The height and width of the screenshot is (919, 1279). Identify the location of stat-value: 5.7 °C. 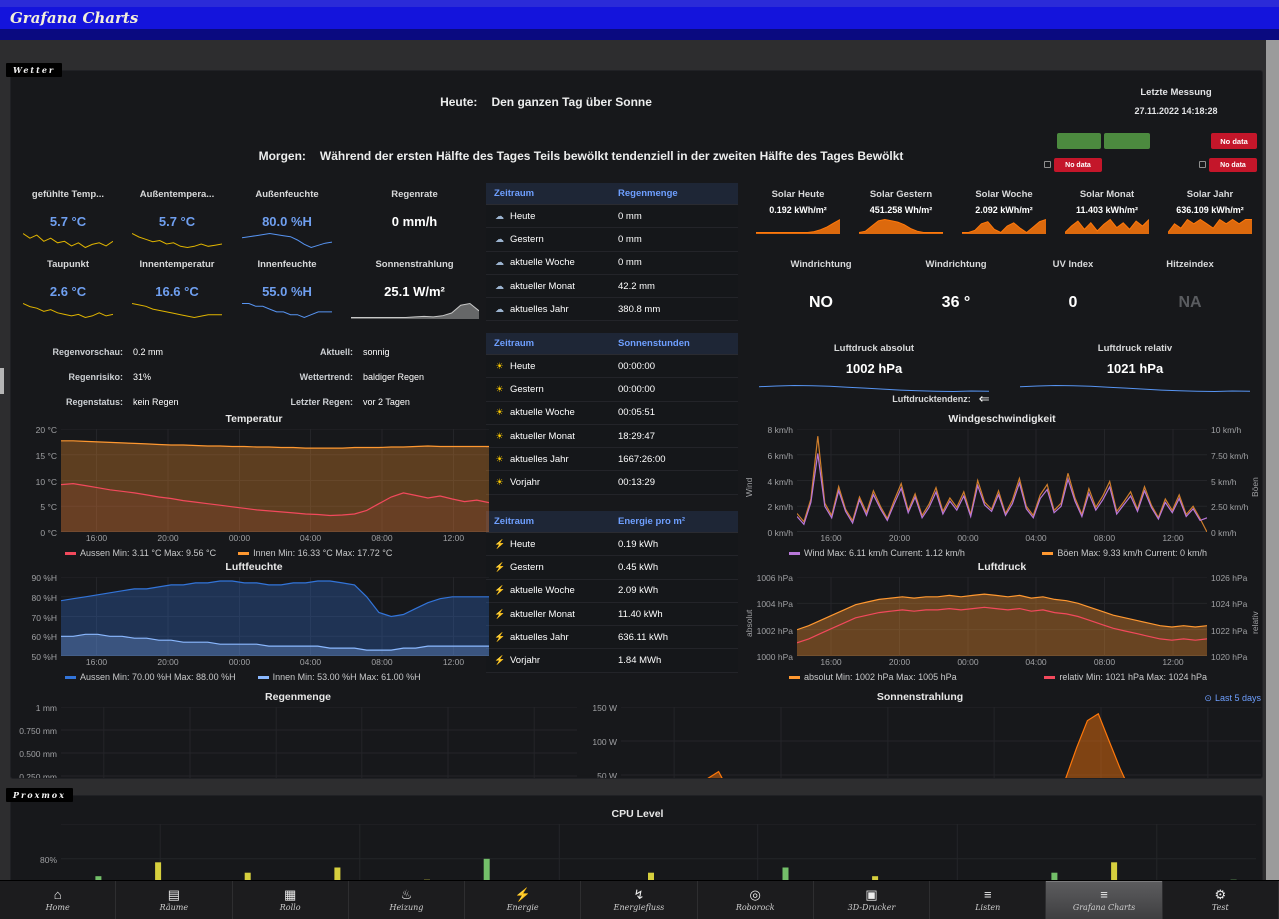
(177, 221).